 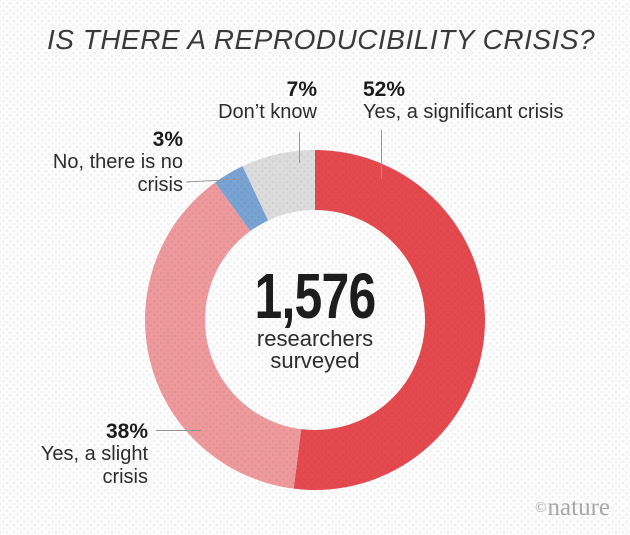 I want to click on callout-significant-crisis: 52% Yes, a significant crisis, so click(x=463, y=101).